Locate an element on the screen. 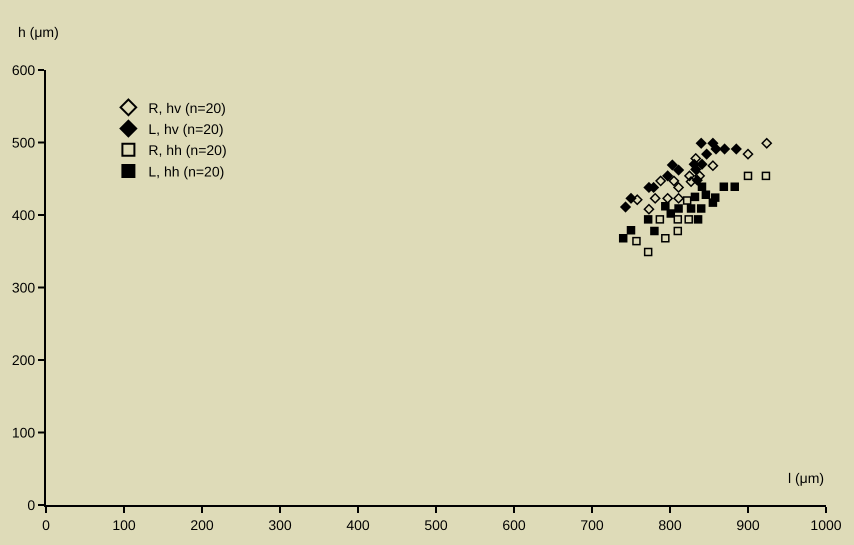 The width and height of the screenshot is (854, 545). legend-label: R, hv (n=20) is located at coordinates (187, 108).